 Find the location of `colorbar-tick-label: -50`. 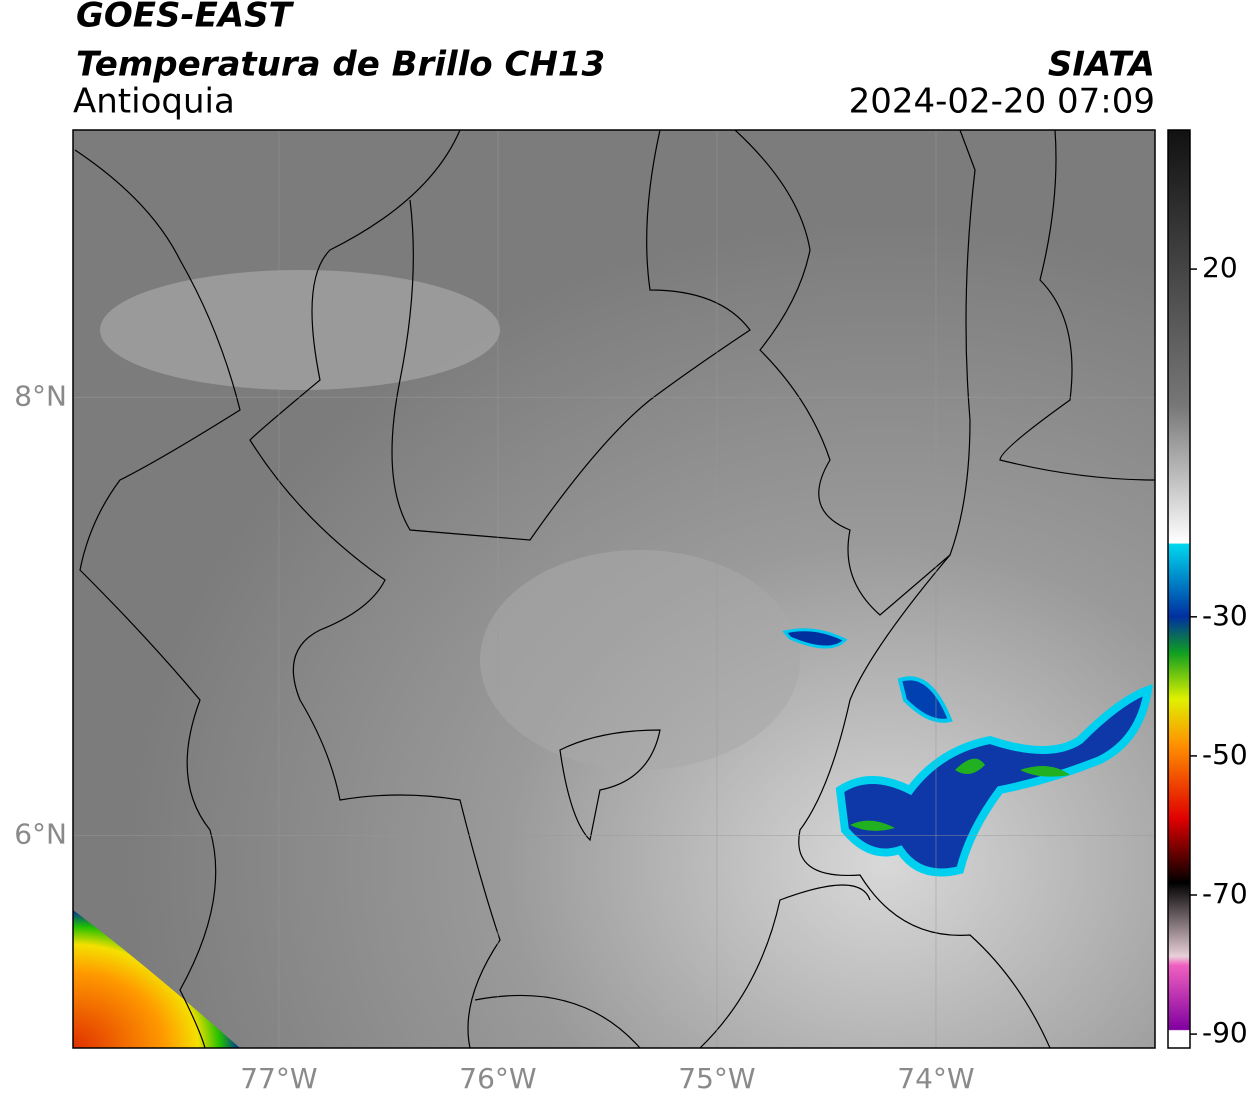

colorbar-tick-label: -50 is located at coordinates (1225, 754).